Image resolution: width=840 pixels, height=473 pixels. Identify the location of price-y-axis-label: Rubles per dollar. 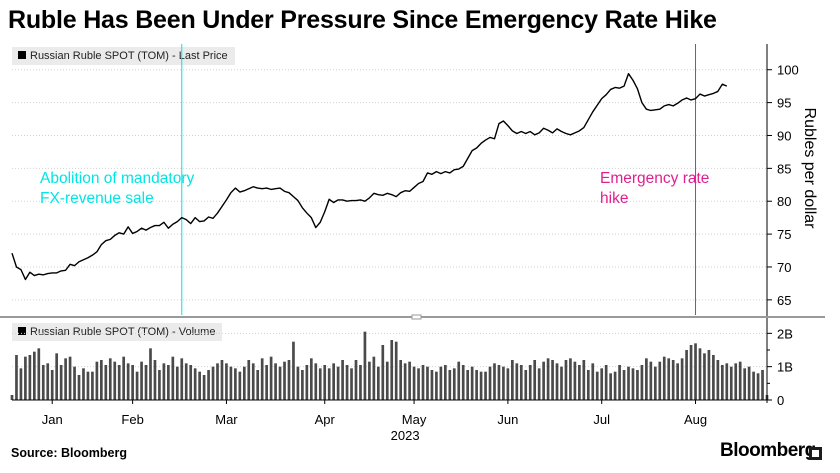
(809, 169).